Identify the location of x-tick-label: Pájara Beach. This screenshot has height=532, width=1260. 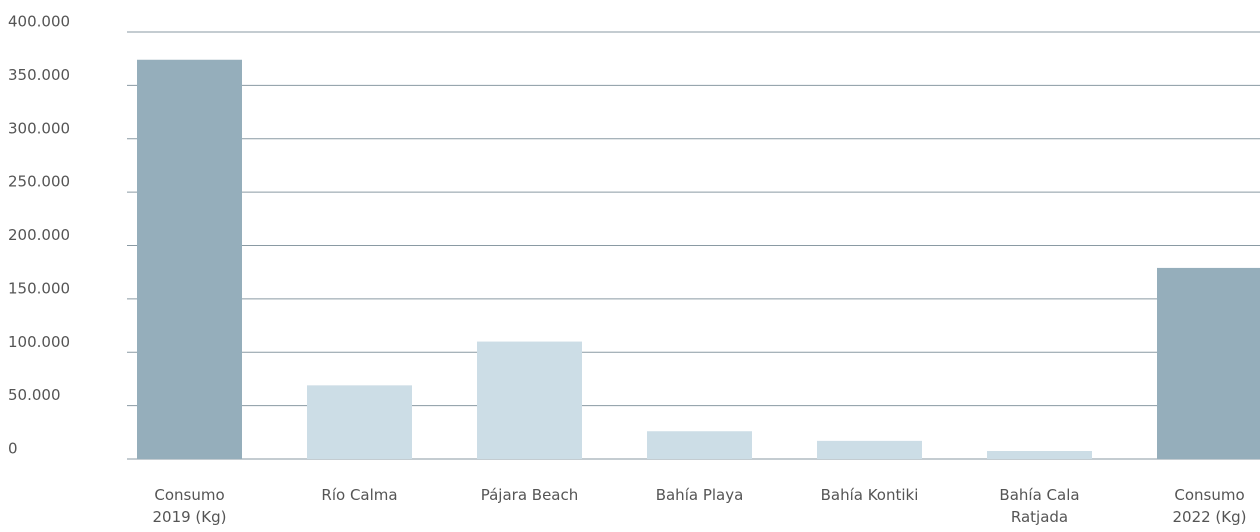
(529, 495).